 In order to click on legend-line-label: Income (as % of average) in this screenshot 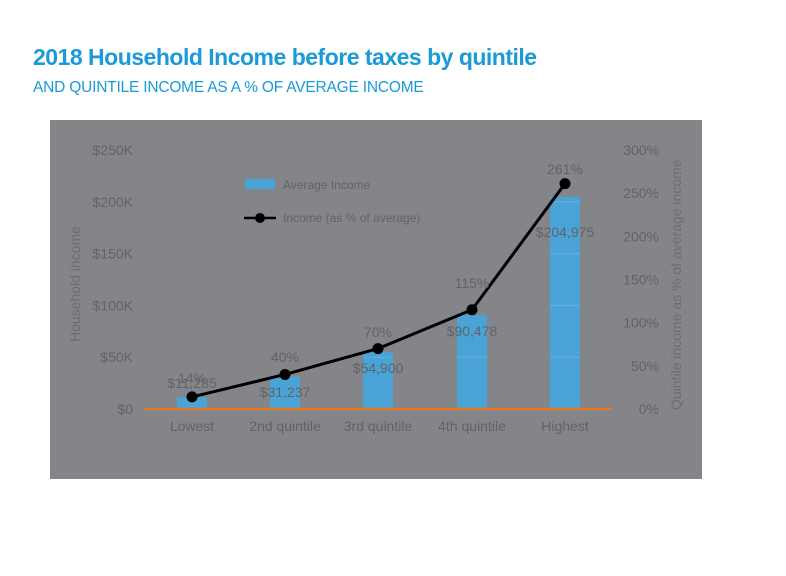, I will do `click(351, 218)`.